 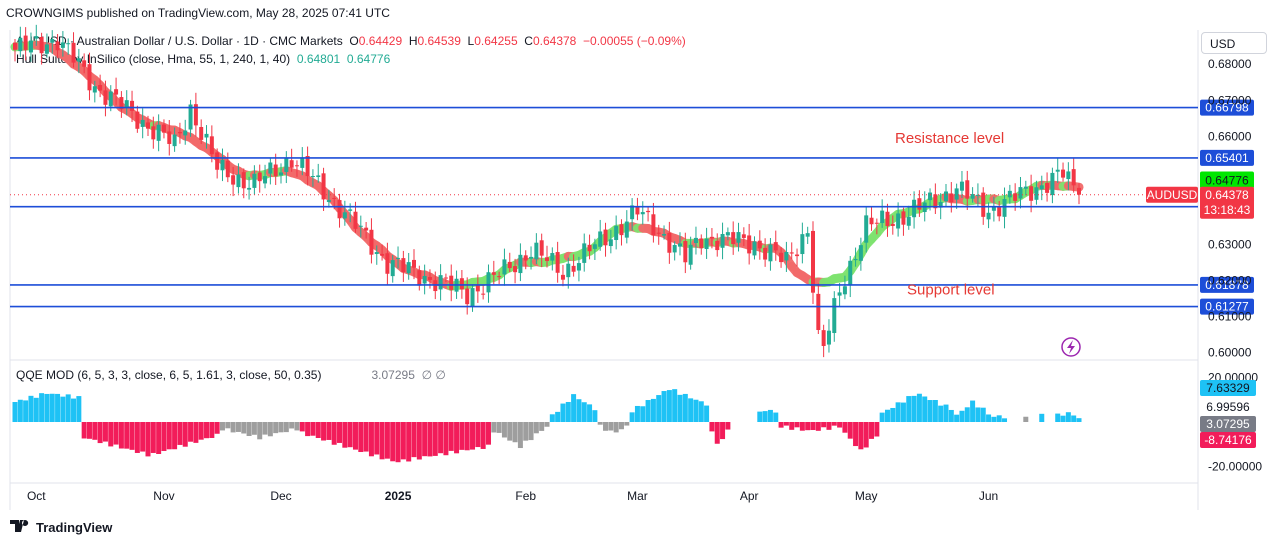 What do you see at coordinates (1228, 424) in the screenshot?
I see `qqe-value-label: 3.07295` at bounding box center [1228, 424].